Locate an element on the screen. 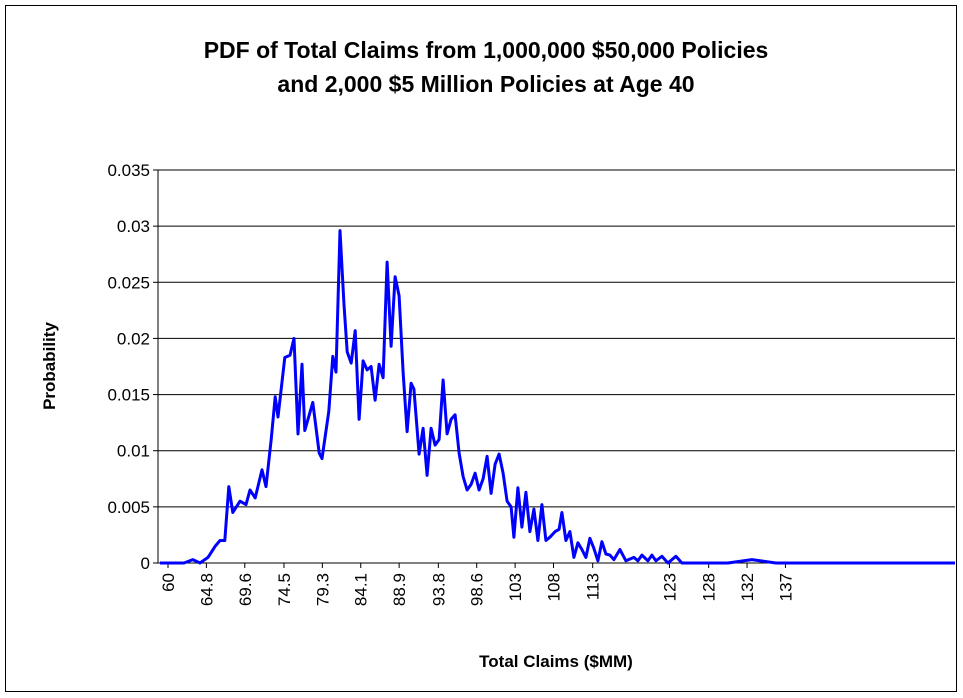 This screenshot has height=698, width=963. x-tick-label: 74.5 is located at coordinates (284, 589).